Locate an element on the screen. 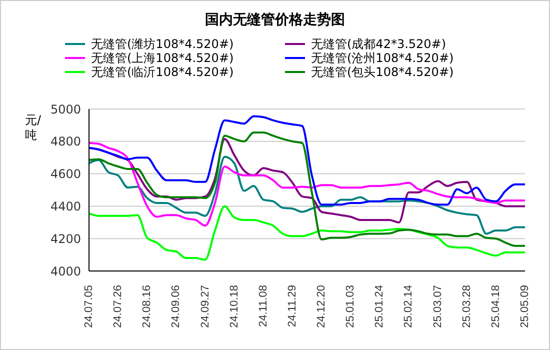 This screenshot has width=550, height=350. legend-label: 无缝管(沧州108*4.520#) is located at coordinates (382, 58).